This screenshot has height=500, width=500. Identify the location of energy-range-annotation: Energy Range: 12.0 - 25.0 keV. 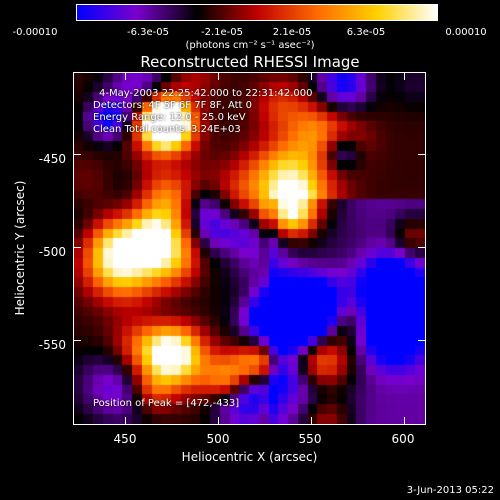
(169, 117).